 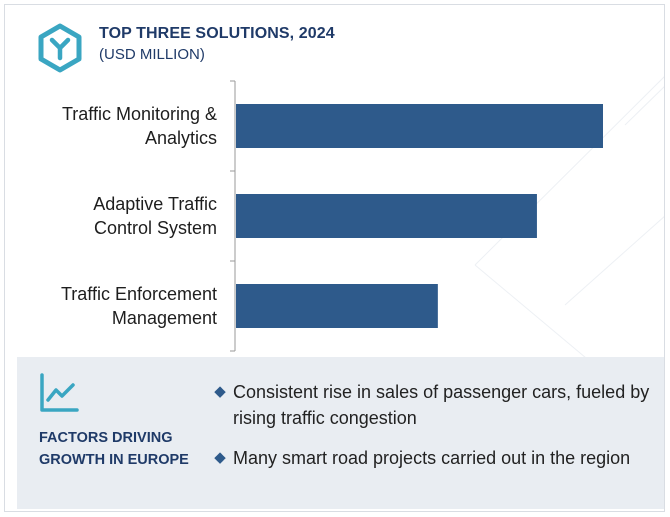 What do you see at coordinates (155, 216) in the screenshot?
I see `category-label: Adaptive Traffic Control System` at bounding box center [155, 216].